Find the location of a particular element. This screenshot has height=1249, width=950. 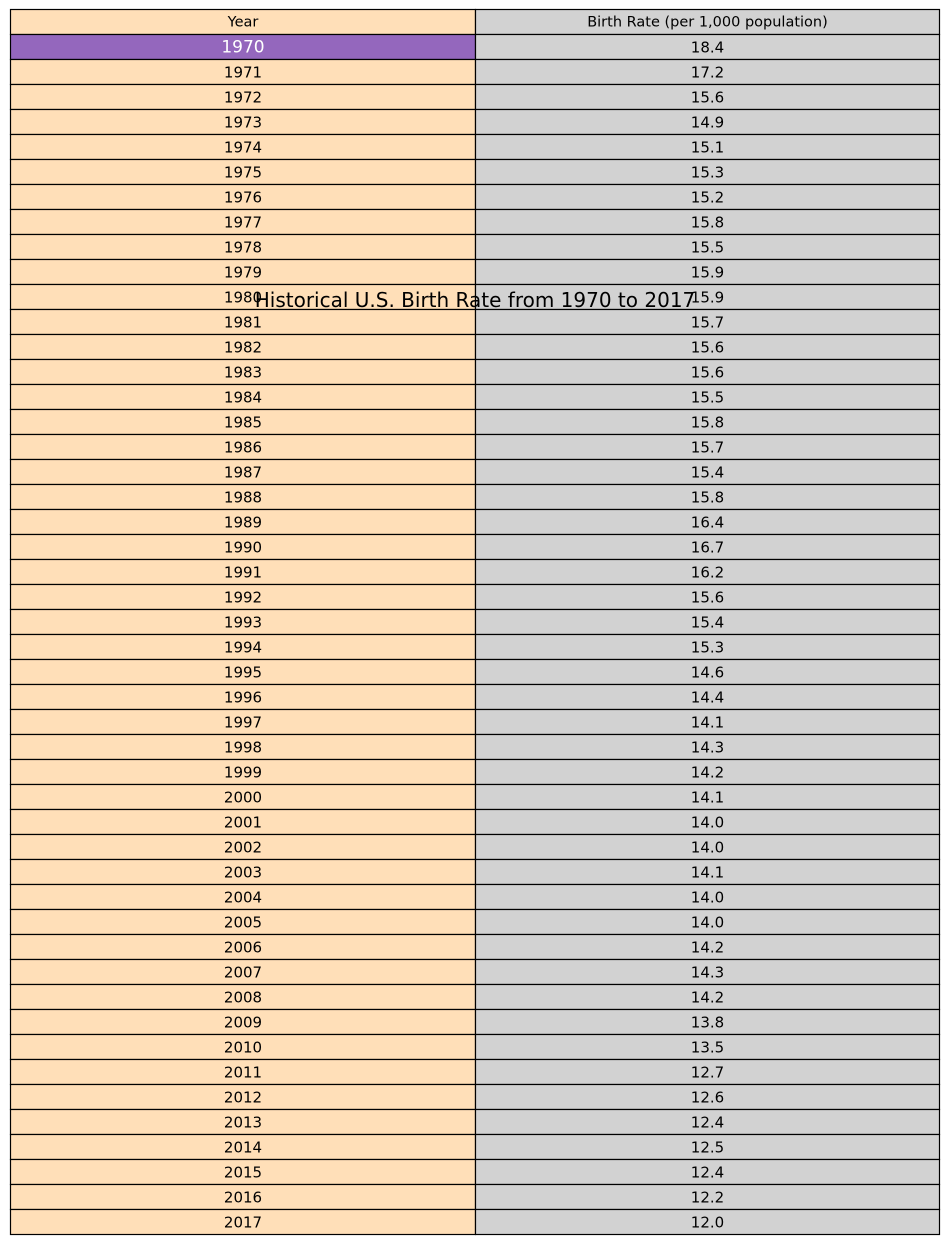

birth-rate-value: 14.4 is located at coordinates (707, 698).